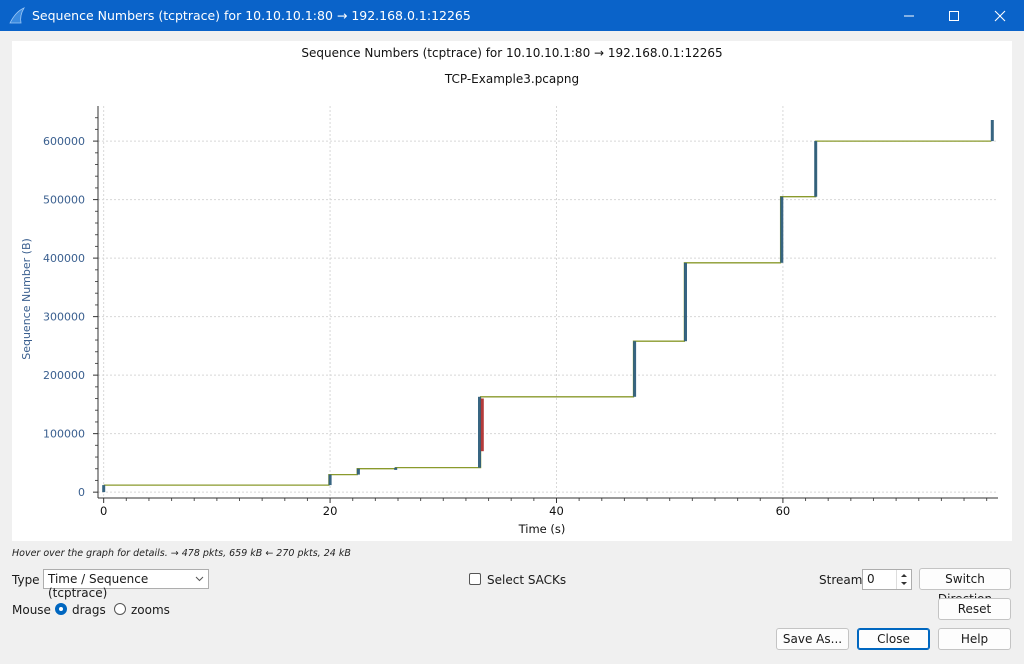 The width and height of the screenshot is (1024, 664). I want to click on y-tick-label: 400000, so click(64, 258).